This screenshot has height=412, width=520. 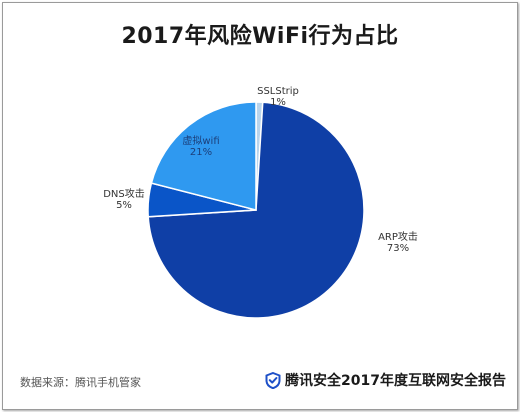 I want to click on shield-icon, so click(x=273, y=380).